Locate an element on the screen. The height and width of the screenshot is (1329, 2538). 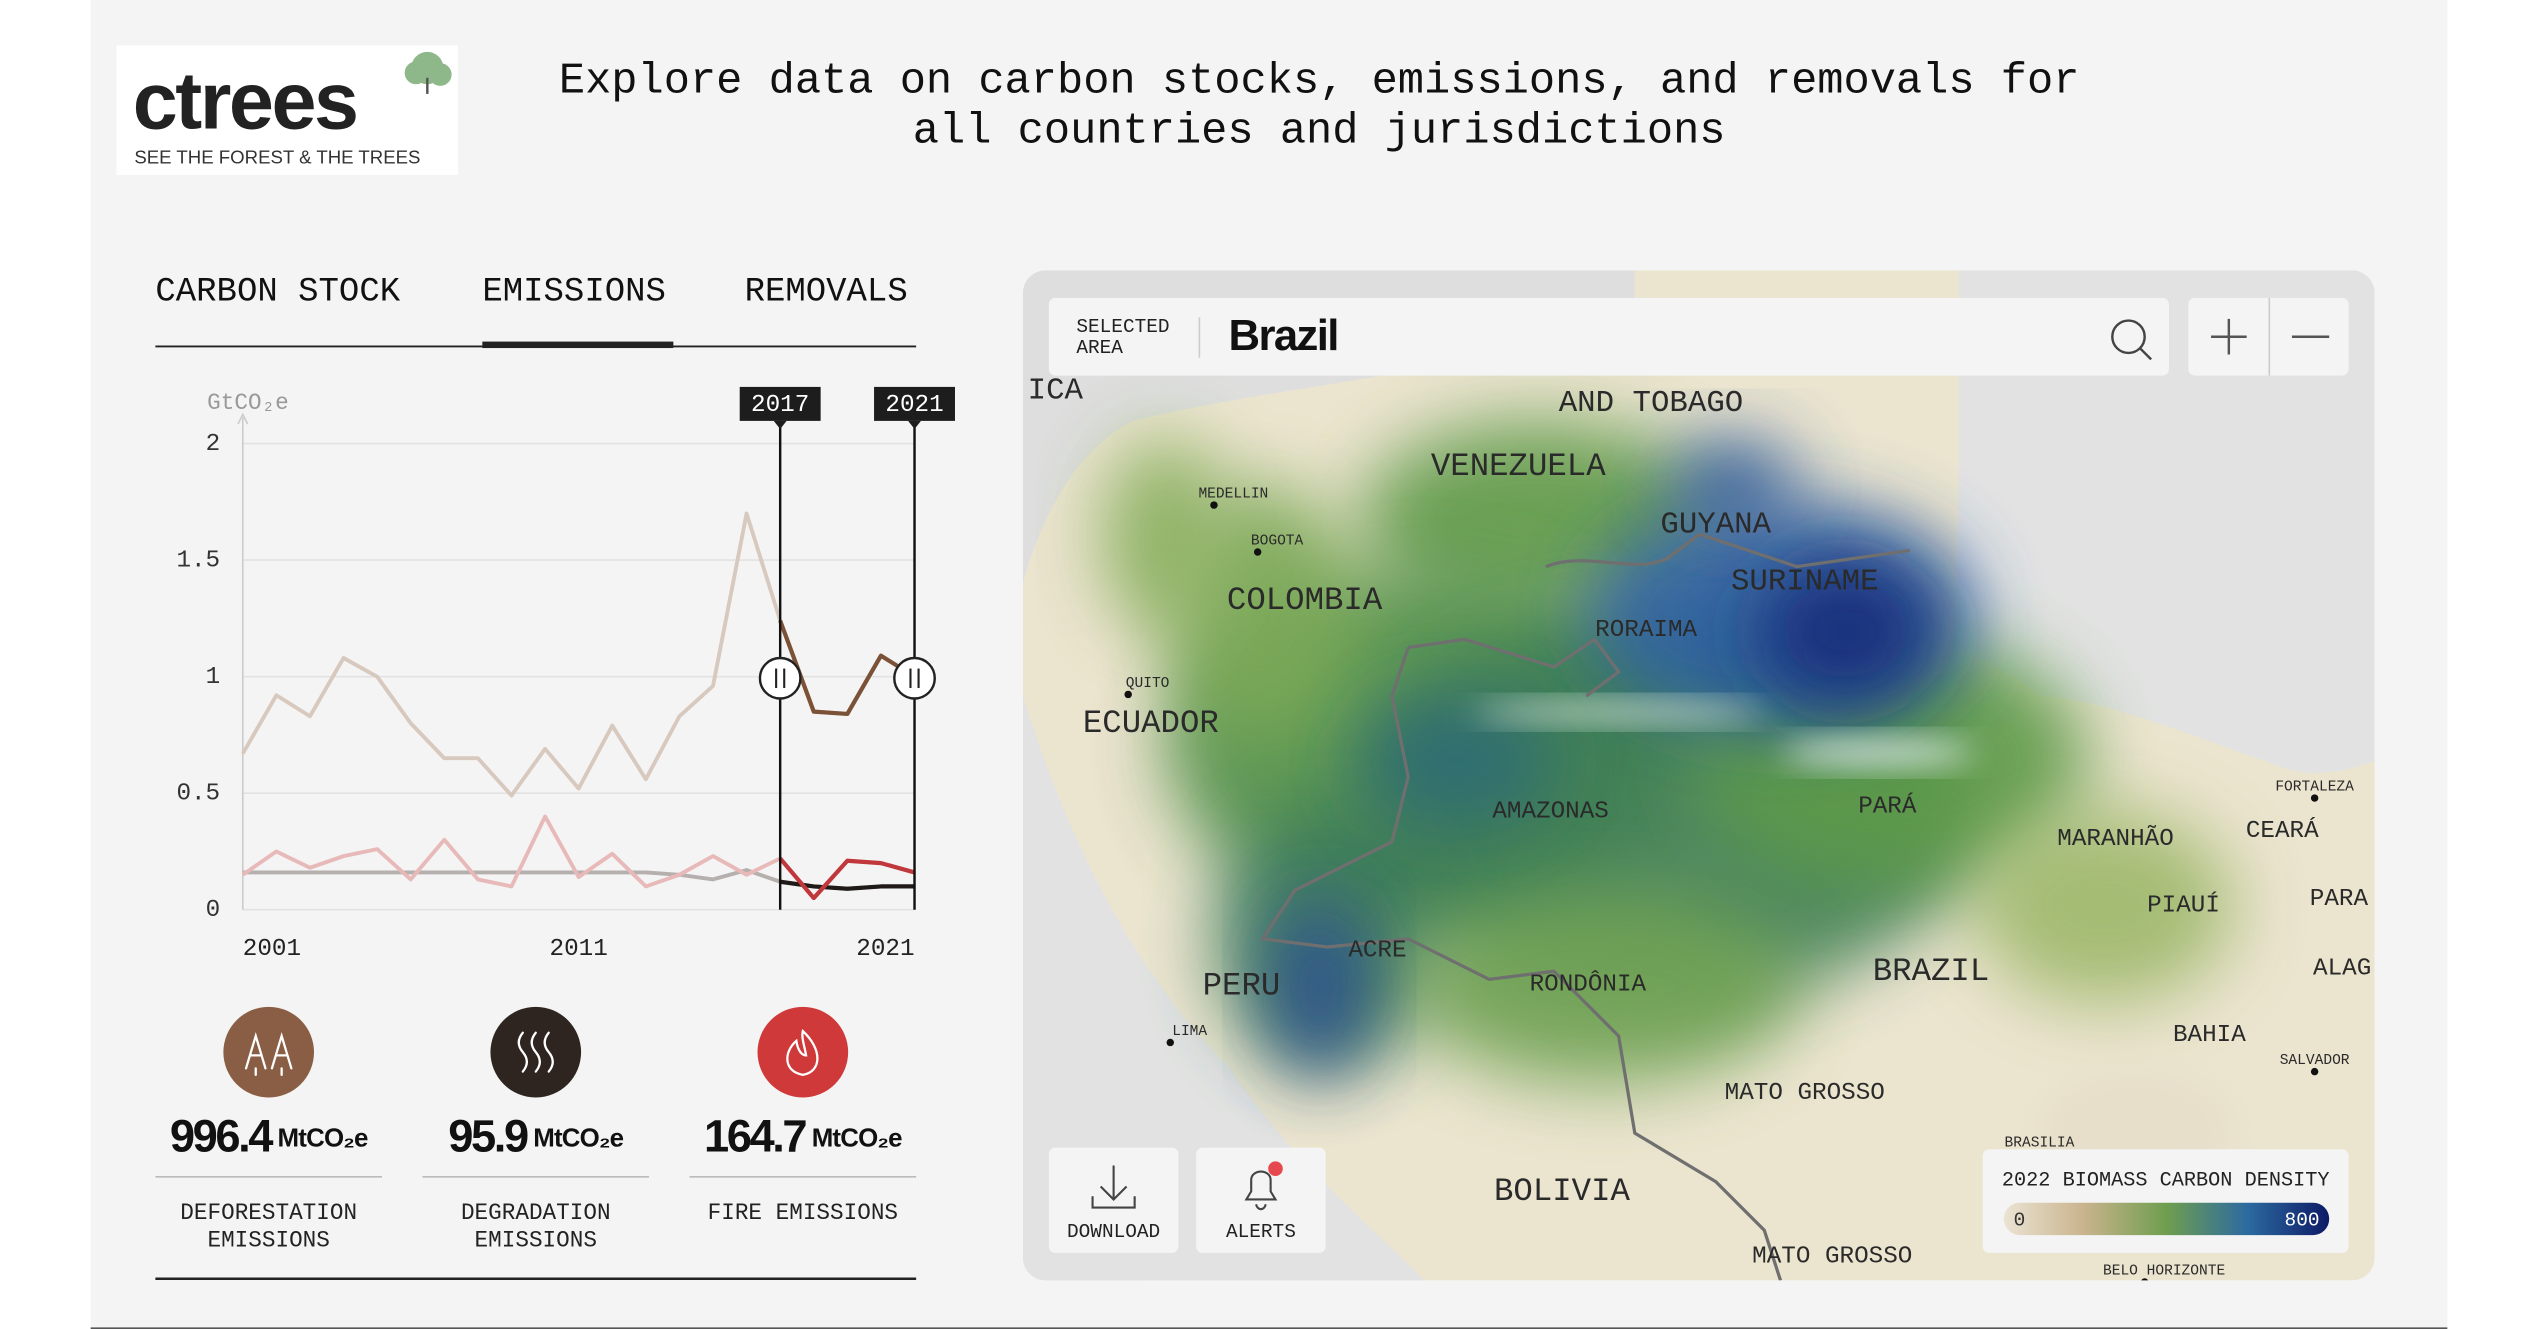
map-button: DOWNLOAD is located at coordinates (1113, 1200).